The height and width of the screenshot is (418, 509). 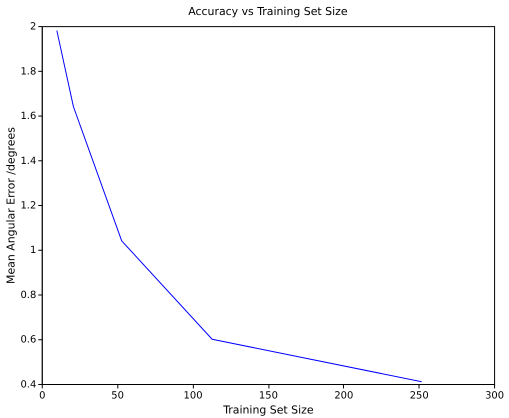 What do you see at coordinates (494, 396) in the screenshot?
I see `x-tick-label: 300` at bounding box center [494, 396].